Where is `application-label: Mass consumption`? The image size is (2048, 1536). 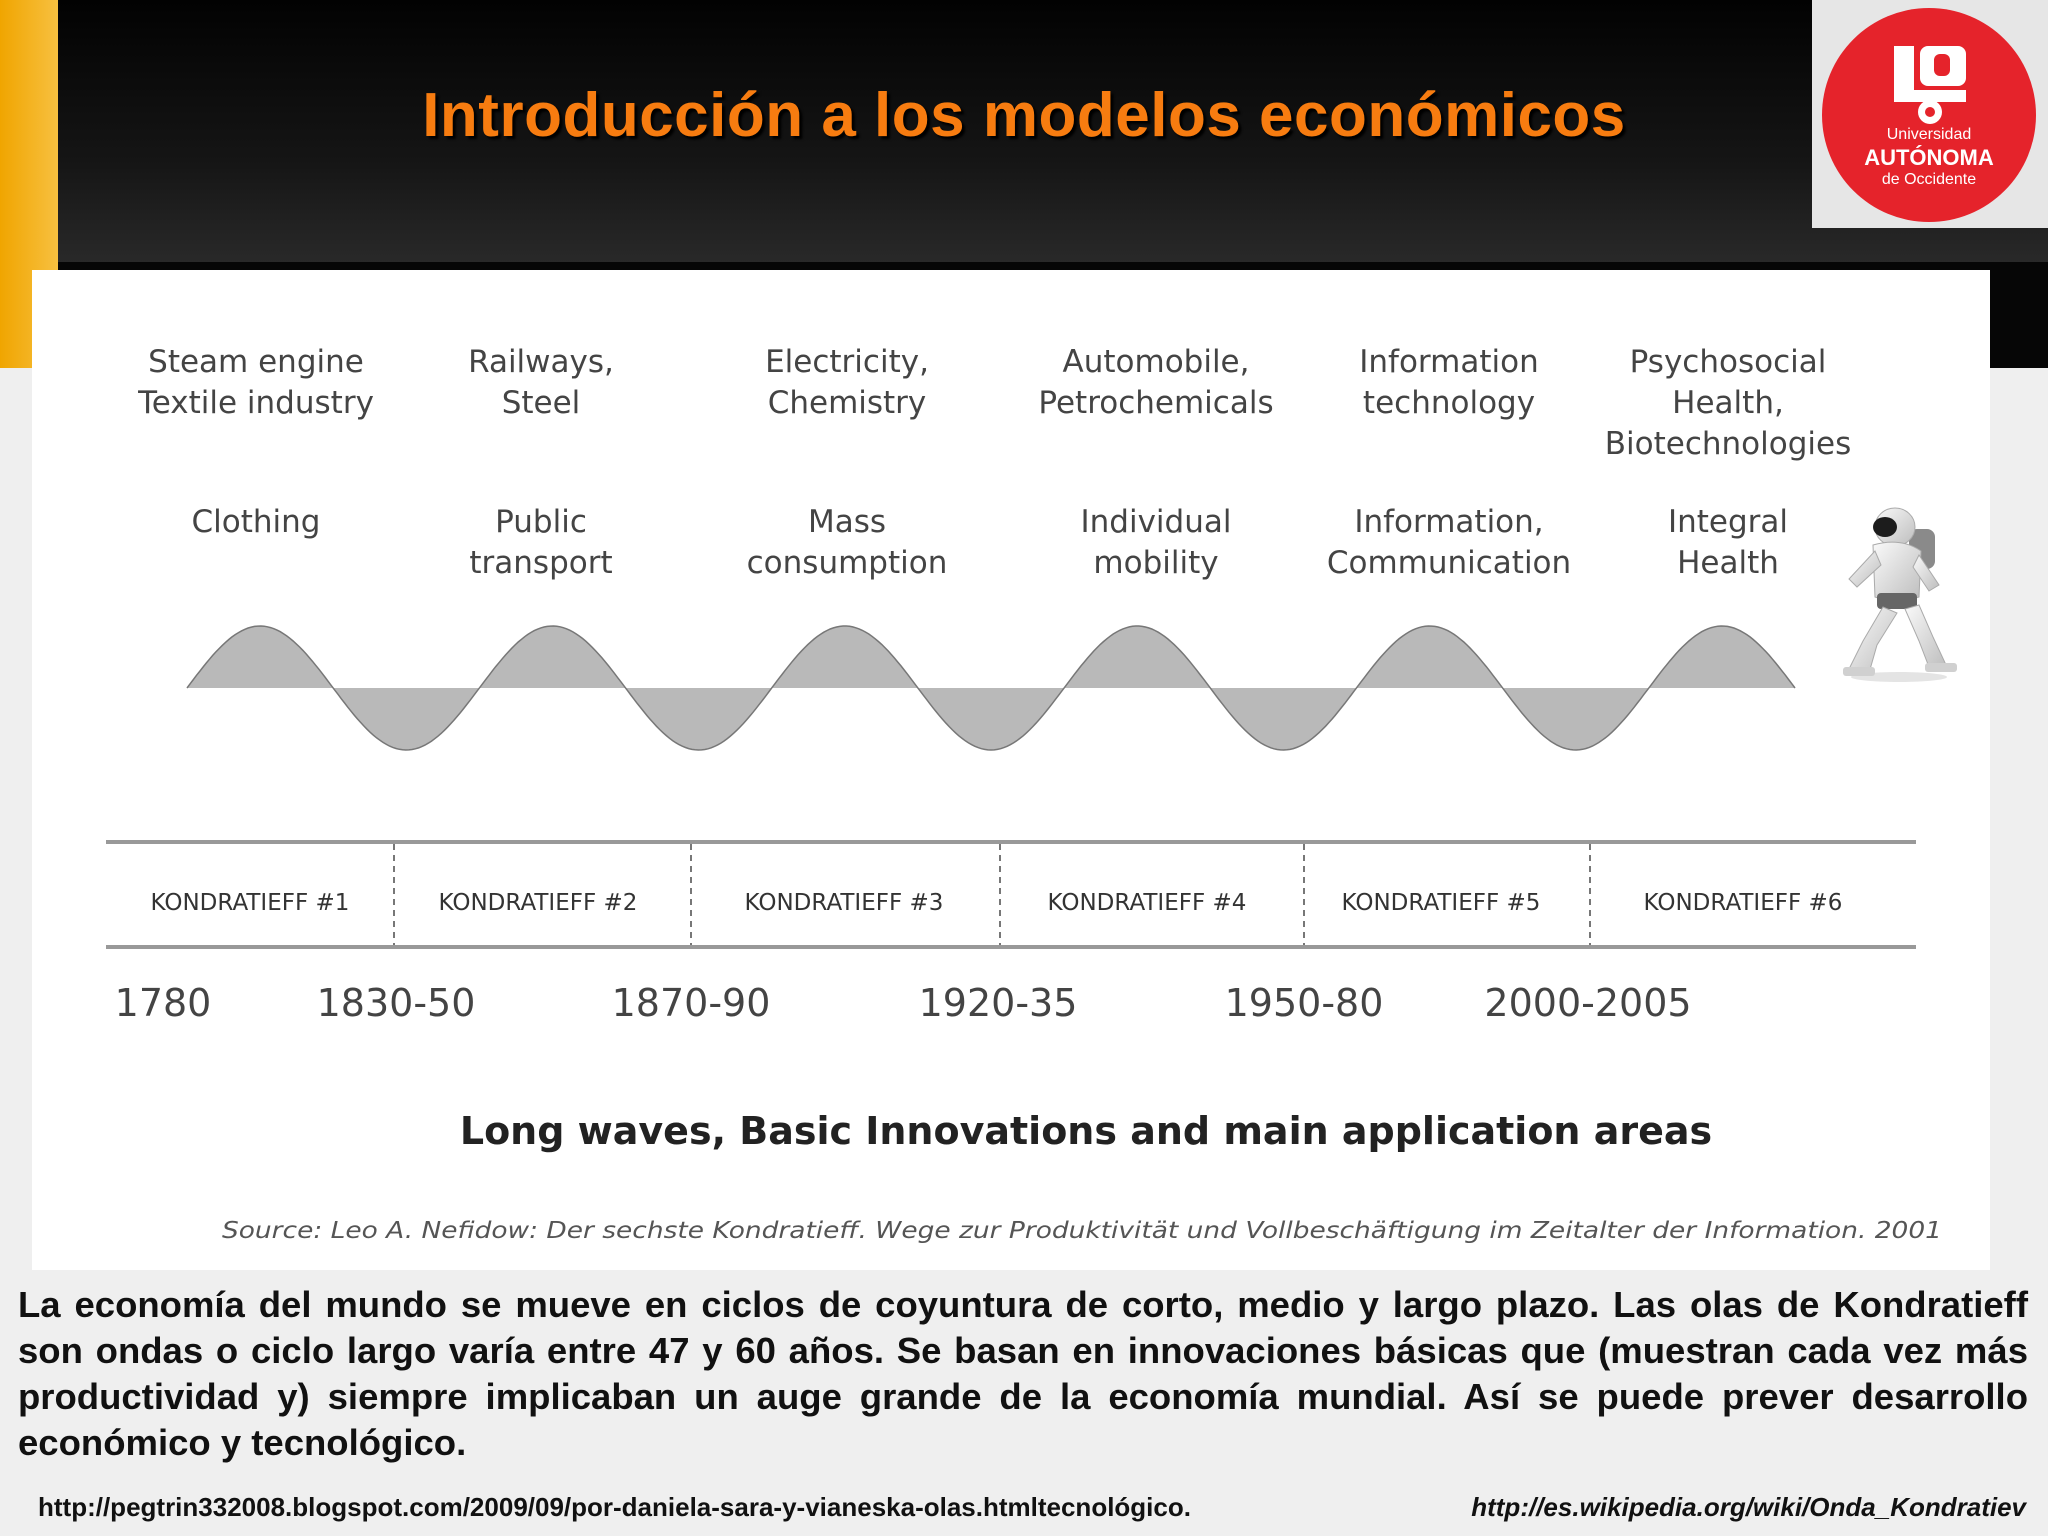
application-label: Mass consumption is located at coordinates (847, 542).